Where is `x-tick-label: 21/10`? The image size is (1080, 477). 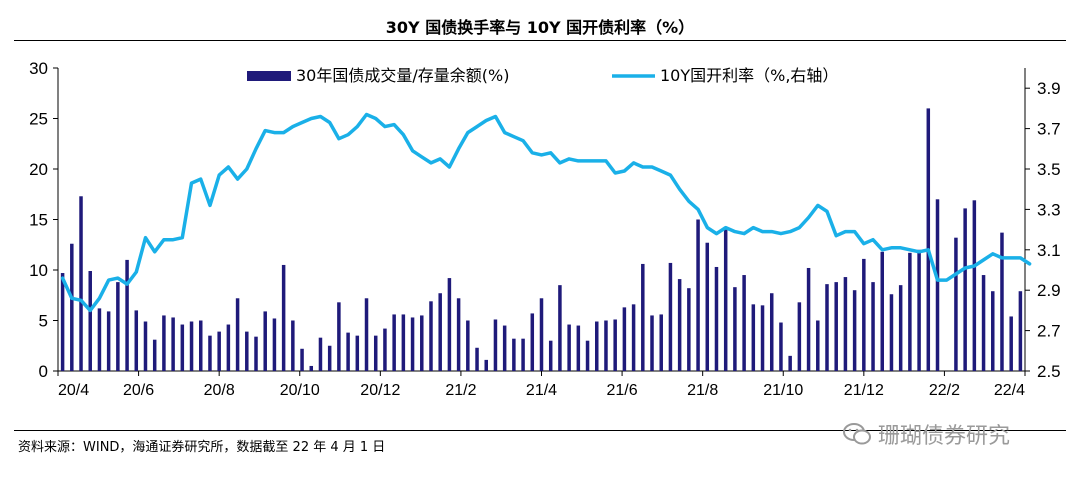
x-tick-label: 21/10 is located at coordinates (783, 390).